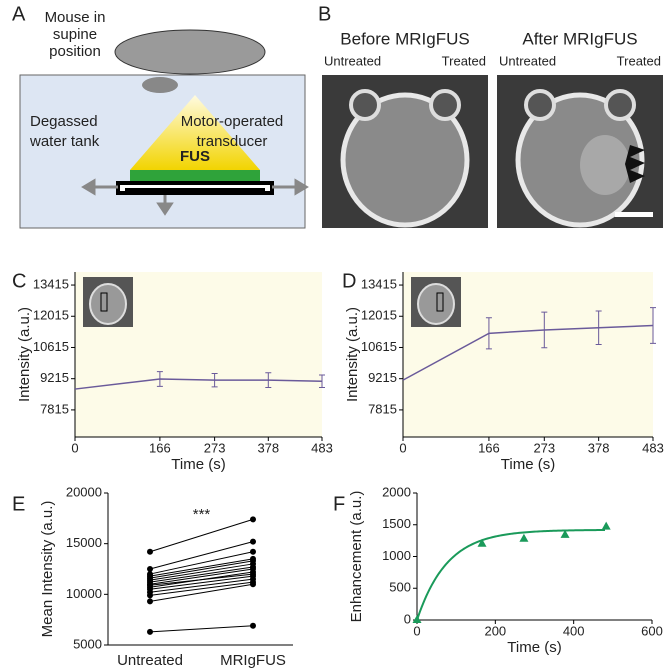 The image size is (670, 669). I want to click on panel-label: F, so click(339, 504).